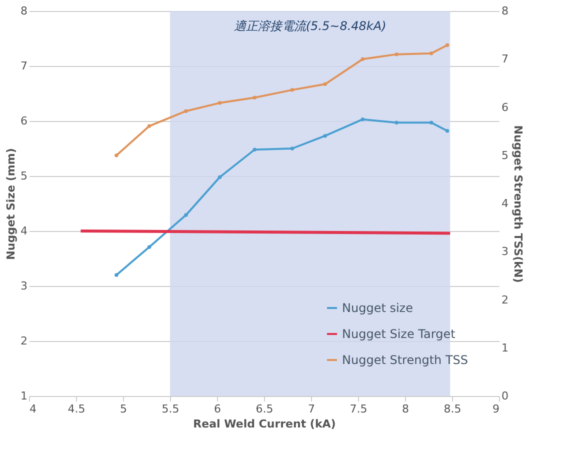 The width and height of the screenshot is (569, 451). What do you see at coordinates (24, 121) in the screenshot?
I see `y-tick-label: 6` at bounding box center [24, 121].